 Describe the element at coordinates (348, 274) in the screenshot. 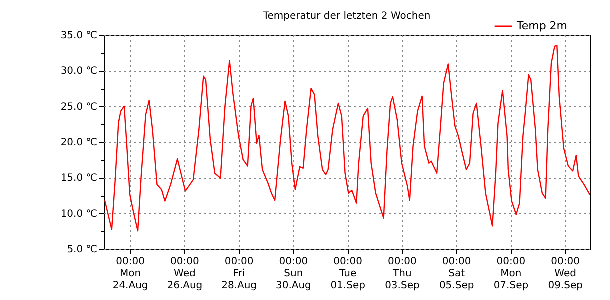

I see `x-tick-label: 00:00 Tue 01.Sep` at that location.